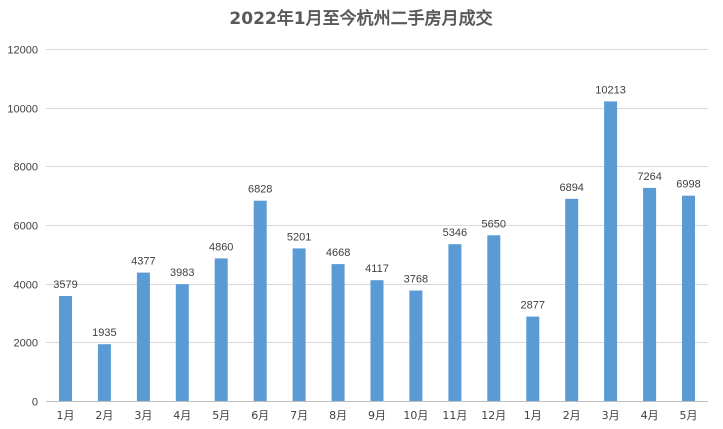 The height and width of the screenshot is (429, 723). What do you see at coordinates (493, 415) in the screenshot?
I see `x-tick-label: 12月` at bounding box center [493, 415].